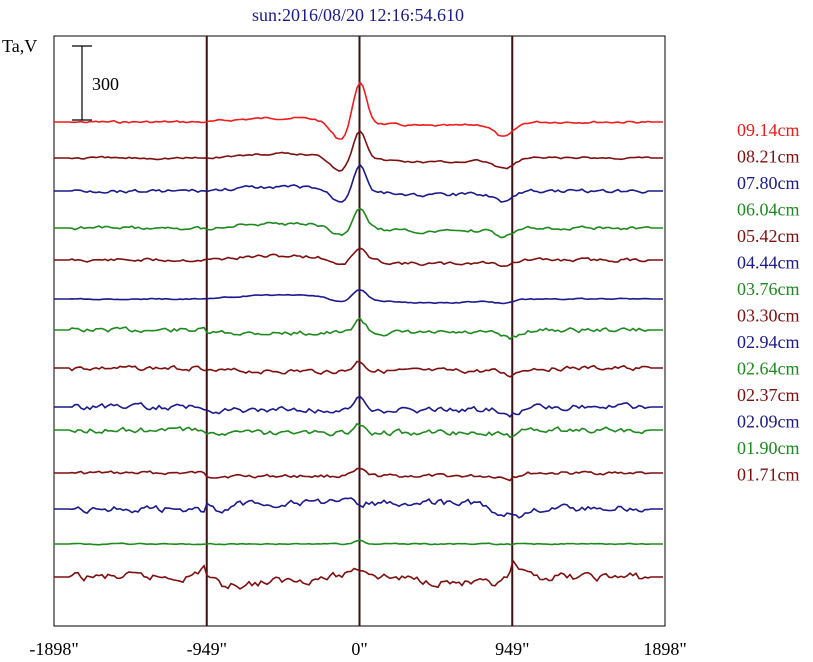 The height and width of the screenshot is (662, 813). Describe the element at coordinates (358, 150) in the screenshot. I see `series-line-08.21cm` at that location.